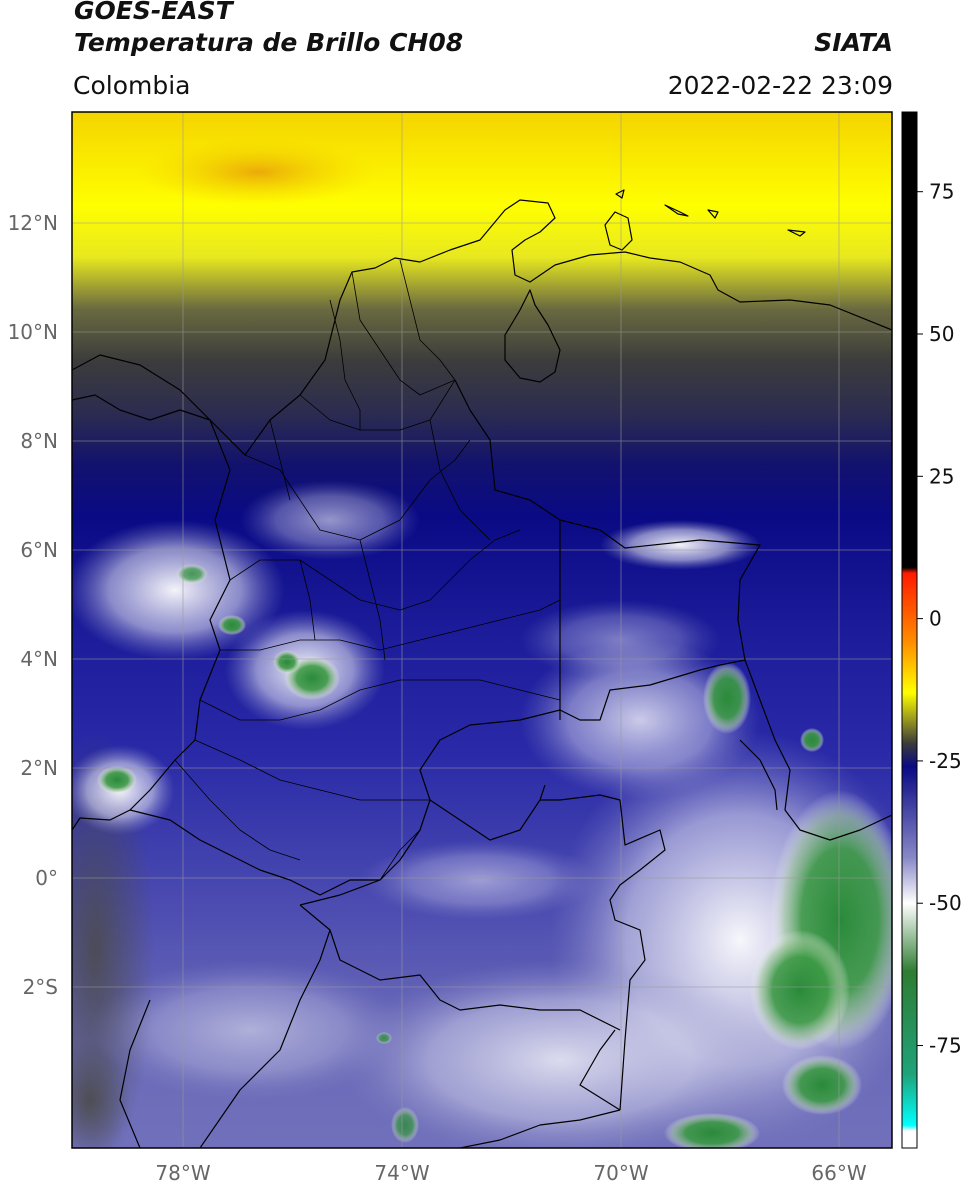 The width and height of the screenshot is (966, 1190). Describe the element at coordinates (39, 659) in the screenshot. I see `lat-tick-label: 4°N` at that location.